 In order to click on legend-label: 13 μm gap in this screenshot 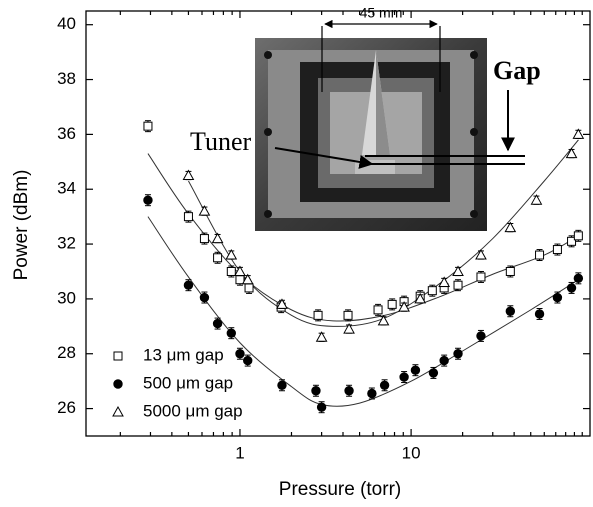, I will do `click(183, 354)`.